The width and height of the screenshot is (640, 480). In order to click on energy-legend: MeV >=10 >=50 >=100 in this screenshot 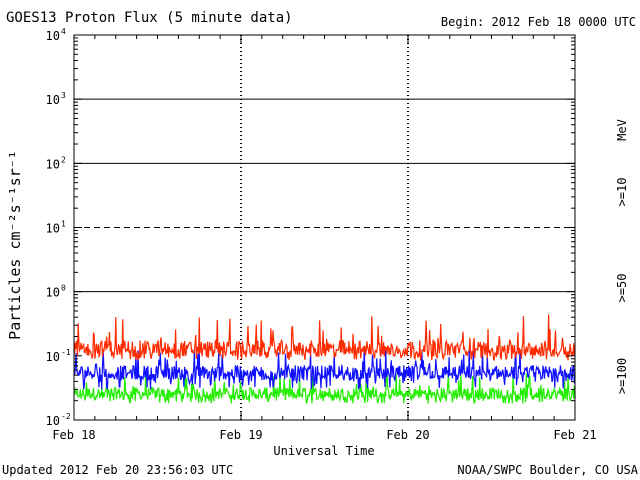, I will do `click(622, 256)`.